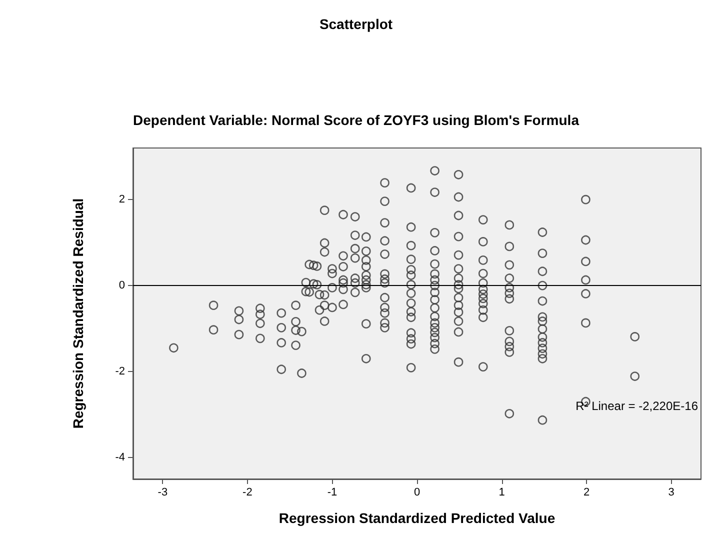 Image resolution: width=712 pixels, height=541 pixels. Describe the element at coordinates (163, 492) in the screenshot. I see `x-tick-label: -3` at that location.